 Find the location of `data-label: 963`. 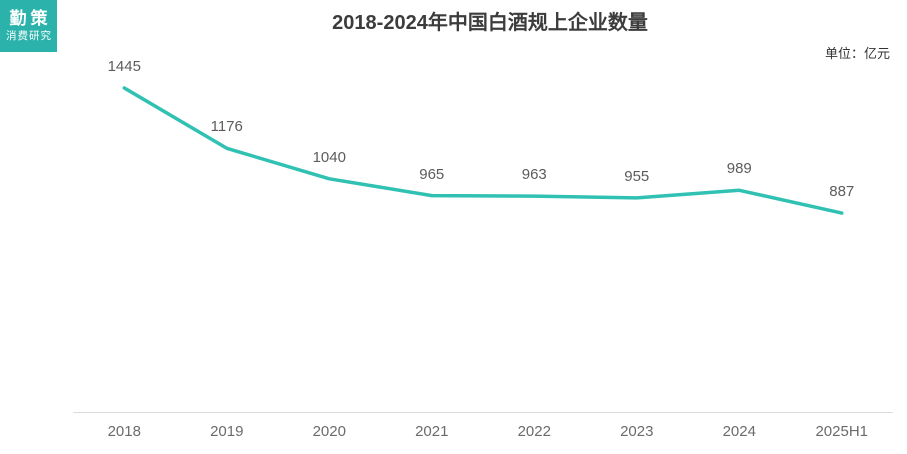

data-label: 963 is located at coordinates (534, 175).